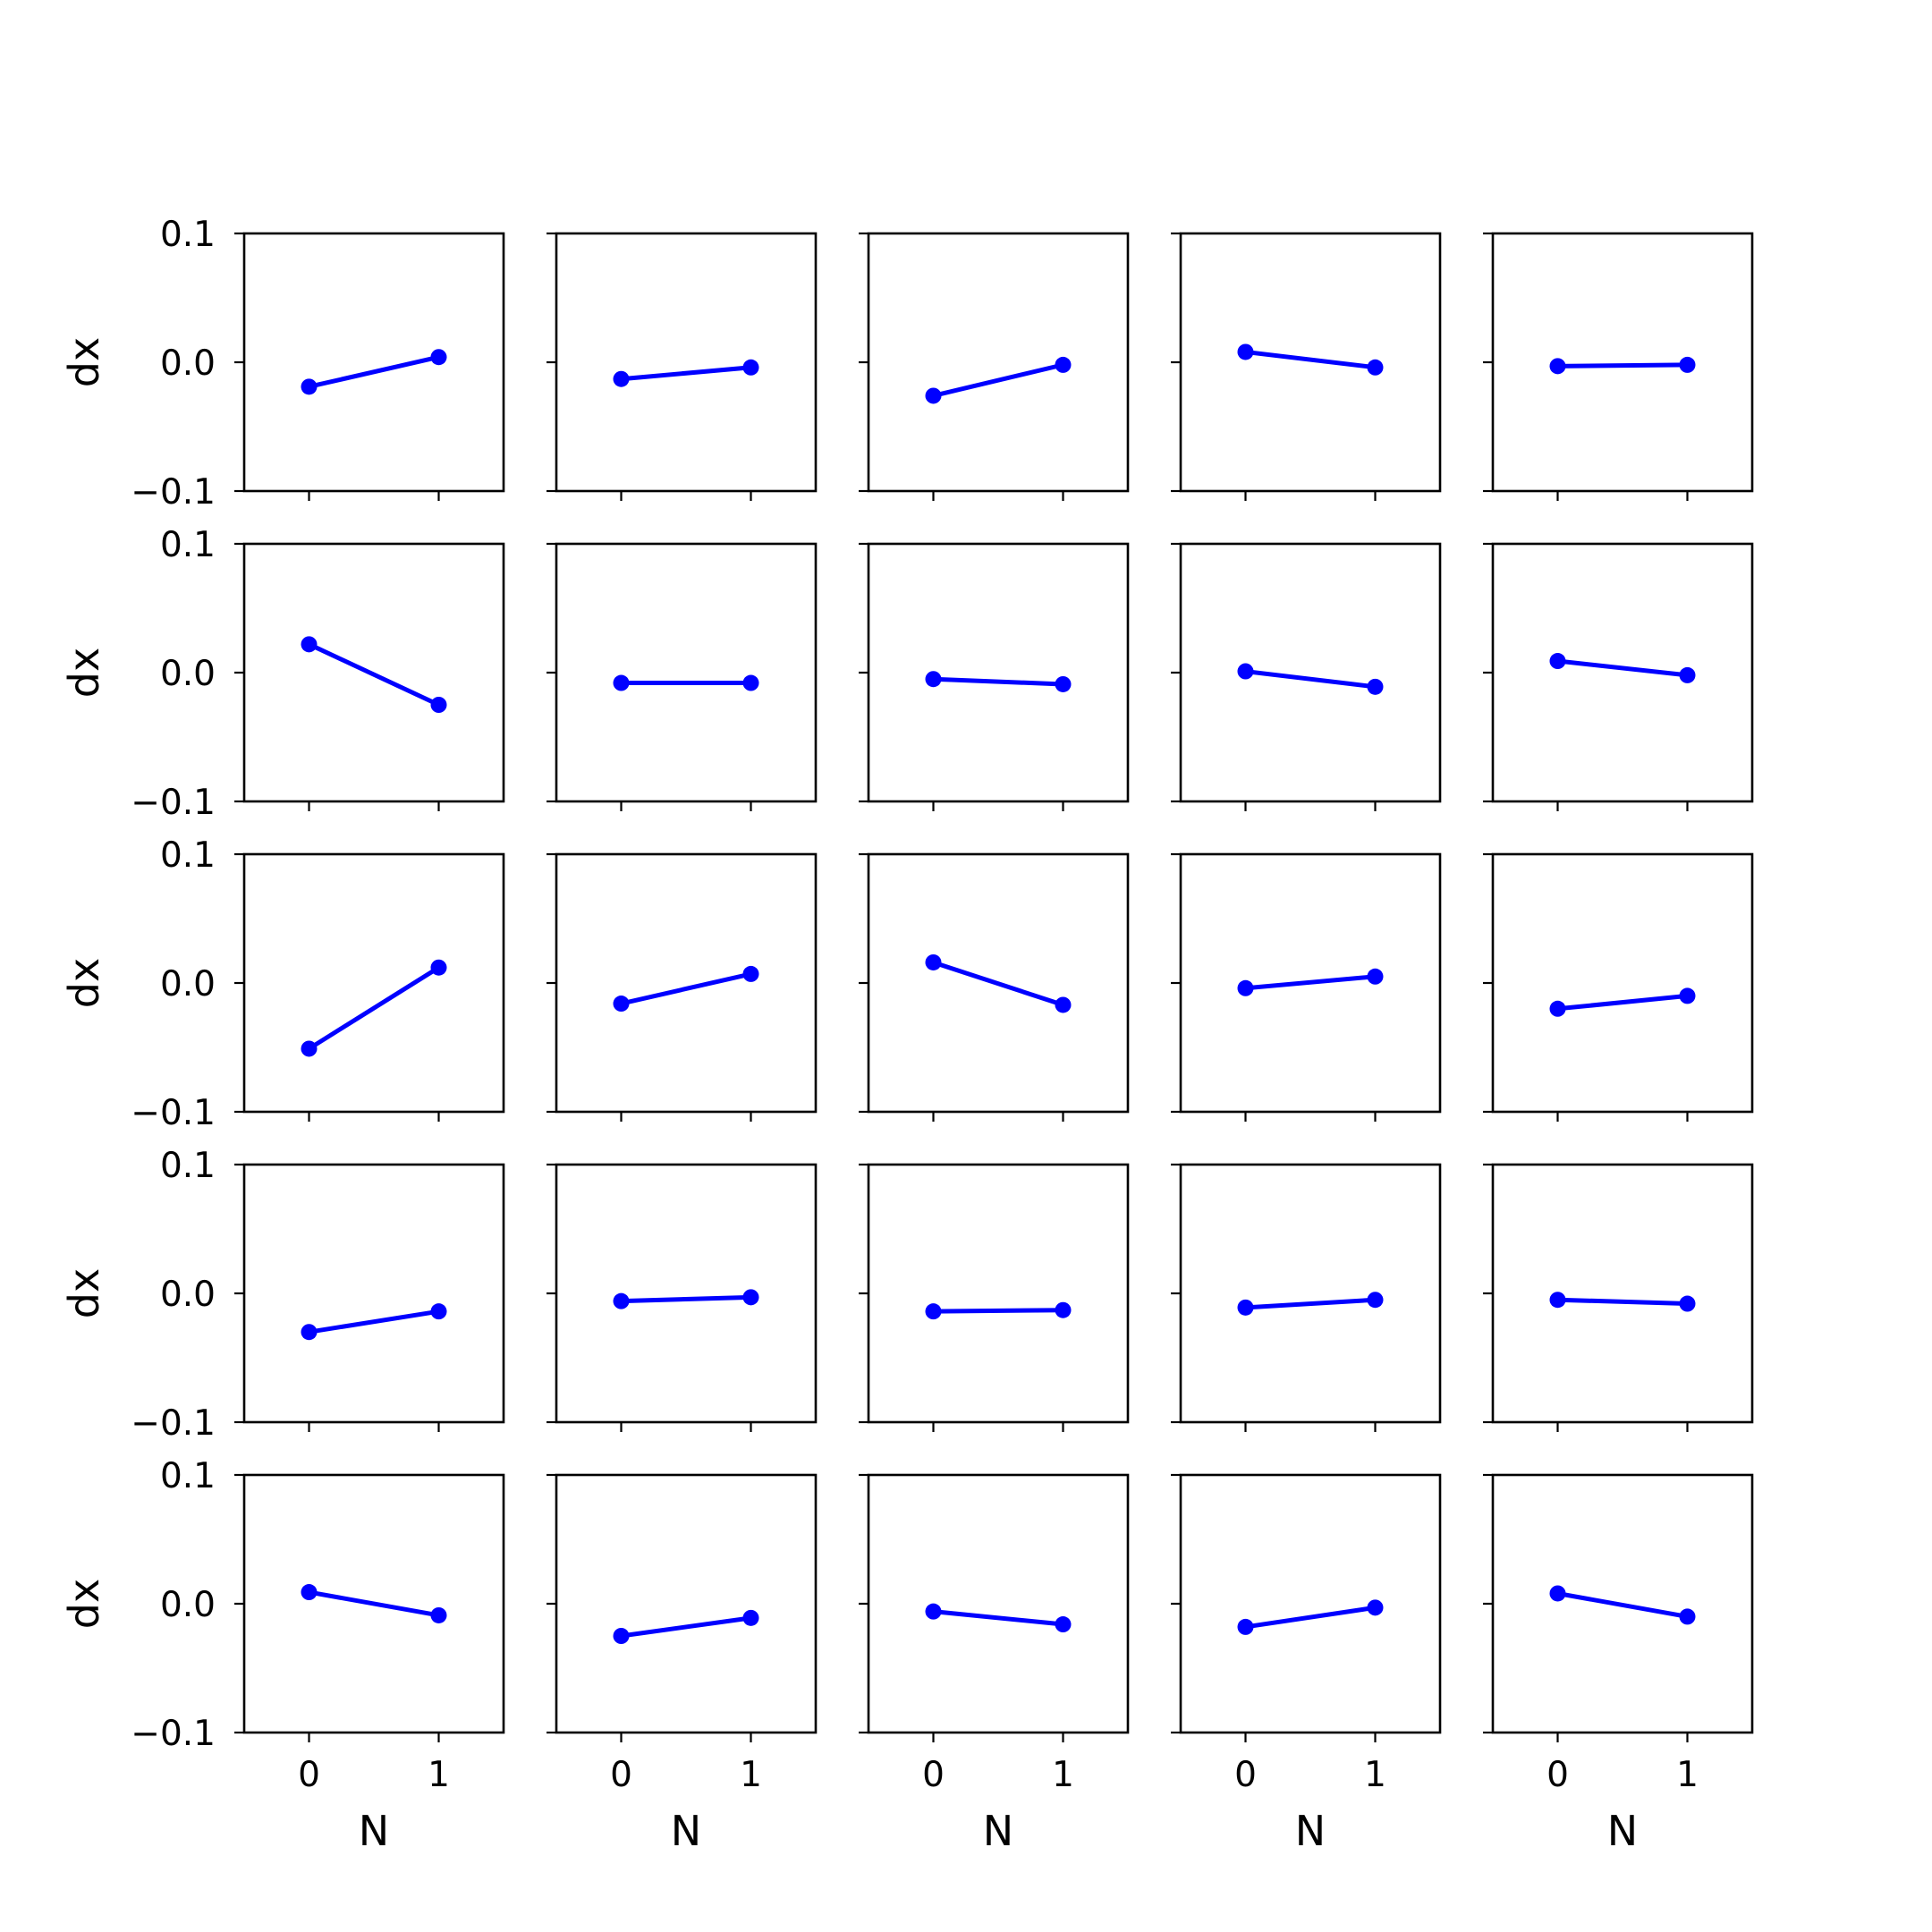 Image resolution: width=1932 pixels, height=1932 pixels. What do you see at coordinates (994, 1297) in the screenshot?
I see `panel-r4-c3` at bounding box center [994, 1297].